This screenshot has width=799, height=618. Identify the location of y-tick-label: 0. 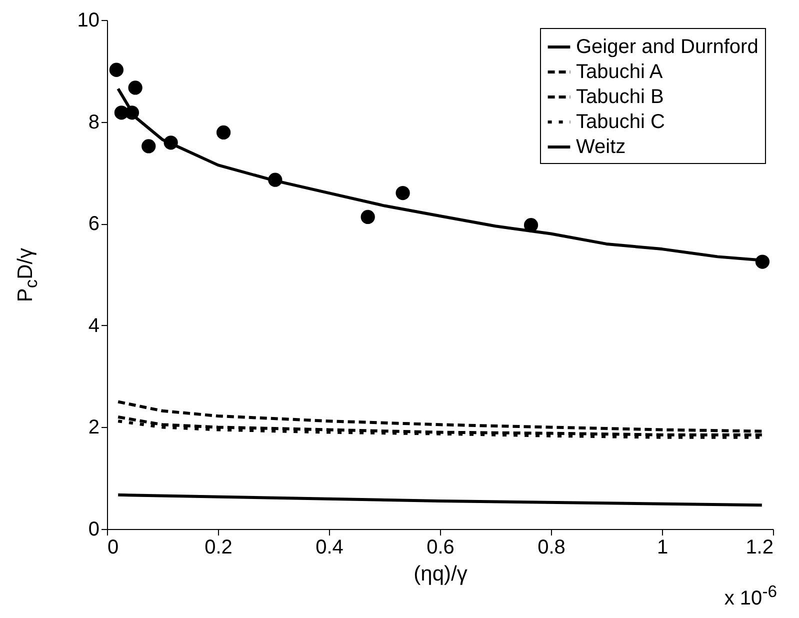
(94, 529).